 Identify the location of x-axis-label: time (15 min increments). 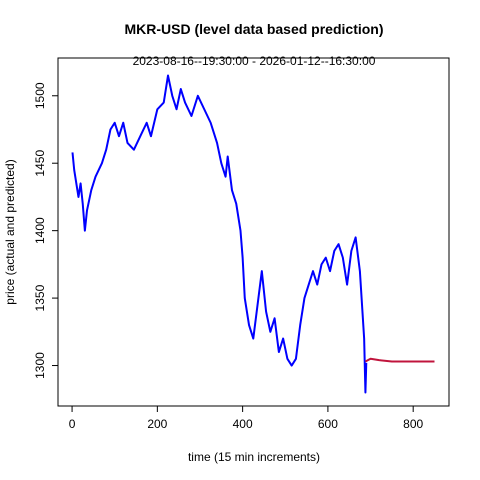
(254, 457).